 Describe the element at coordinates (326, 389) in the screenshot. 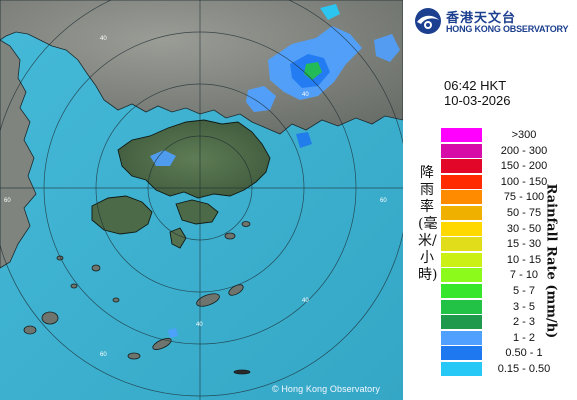

I see `copyright-notice: © Hong Kong Observatory` at that location.